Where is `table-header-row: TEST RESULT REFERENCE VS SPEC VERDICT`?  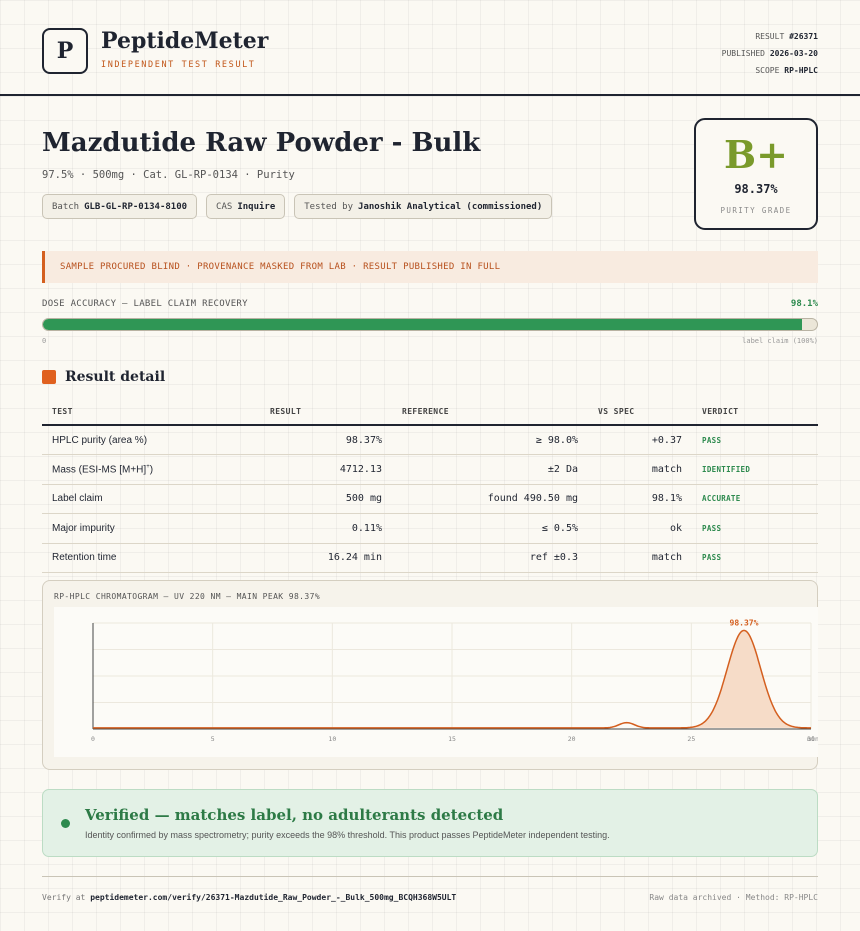
table-header-row: TEST RESULT REFERENCE VS SPEC VERDICT is located at coordinates (430, 412).